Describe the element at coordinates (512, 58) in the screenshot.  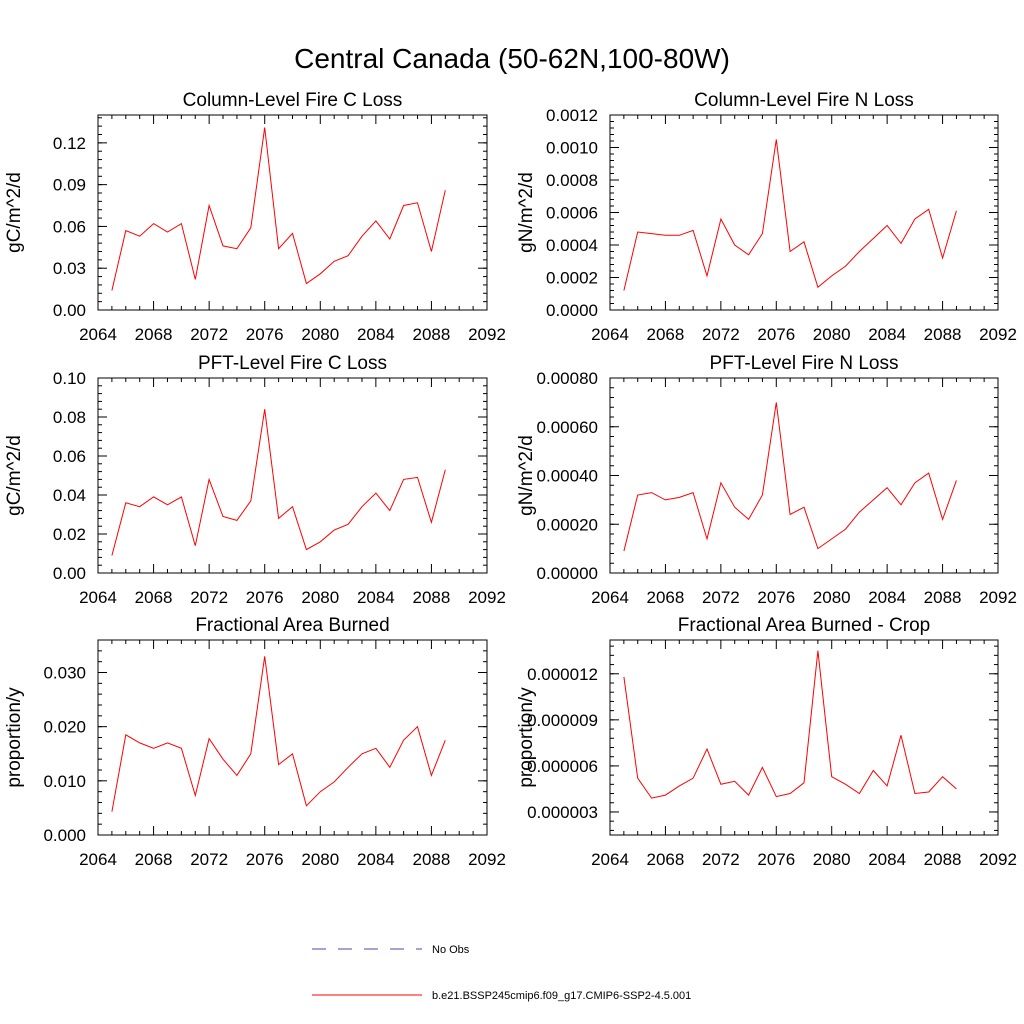
I see `figure-title: Central Canada (50-62N,100-80W)` at that location.